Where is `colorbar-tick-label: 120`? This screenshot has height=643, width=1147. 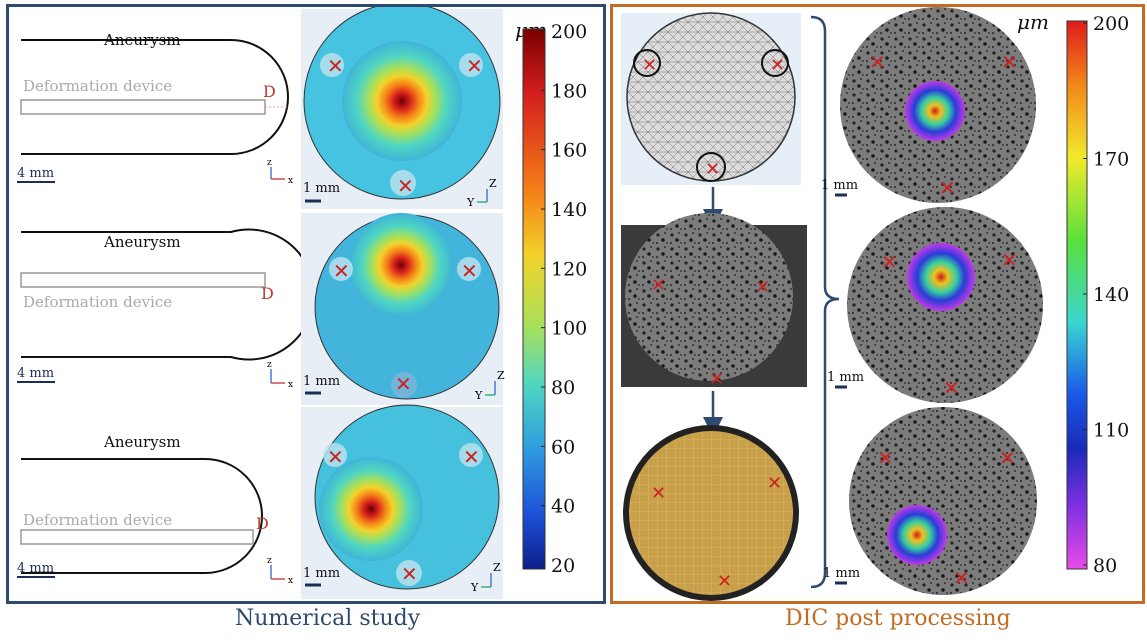 colorbar-tick-label: 120 is located at coordinates (569, 269).